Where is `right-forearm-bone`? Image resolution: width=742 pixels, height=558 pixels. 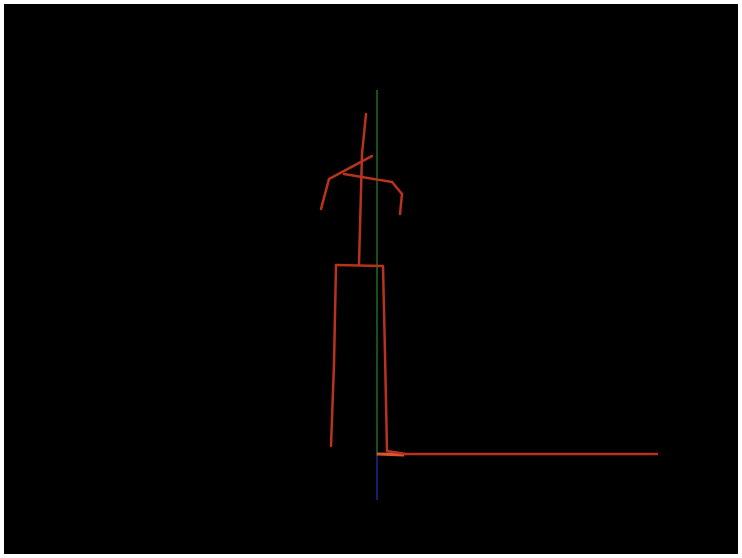
right-forearm-bone is located at coordinates (401, 204).